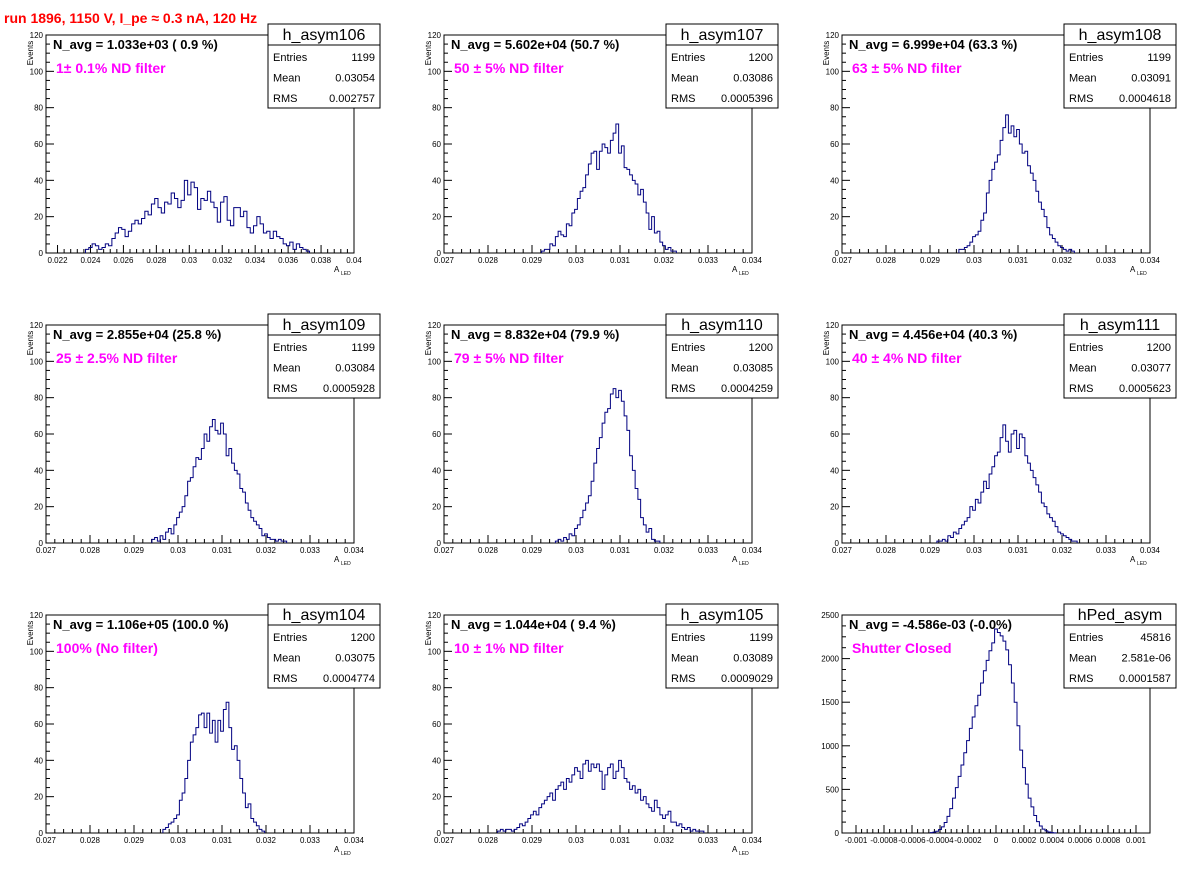 This screenshot has width=1196, height=872. Describe the element at coordinates (352, 99) in the screenshot. I see `stats-rms-value: 0.002757` at that location.